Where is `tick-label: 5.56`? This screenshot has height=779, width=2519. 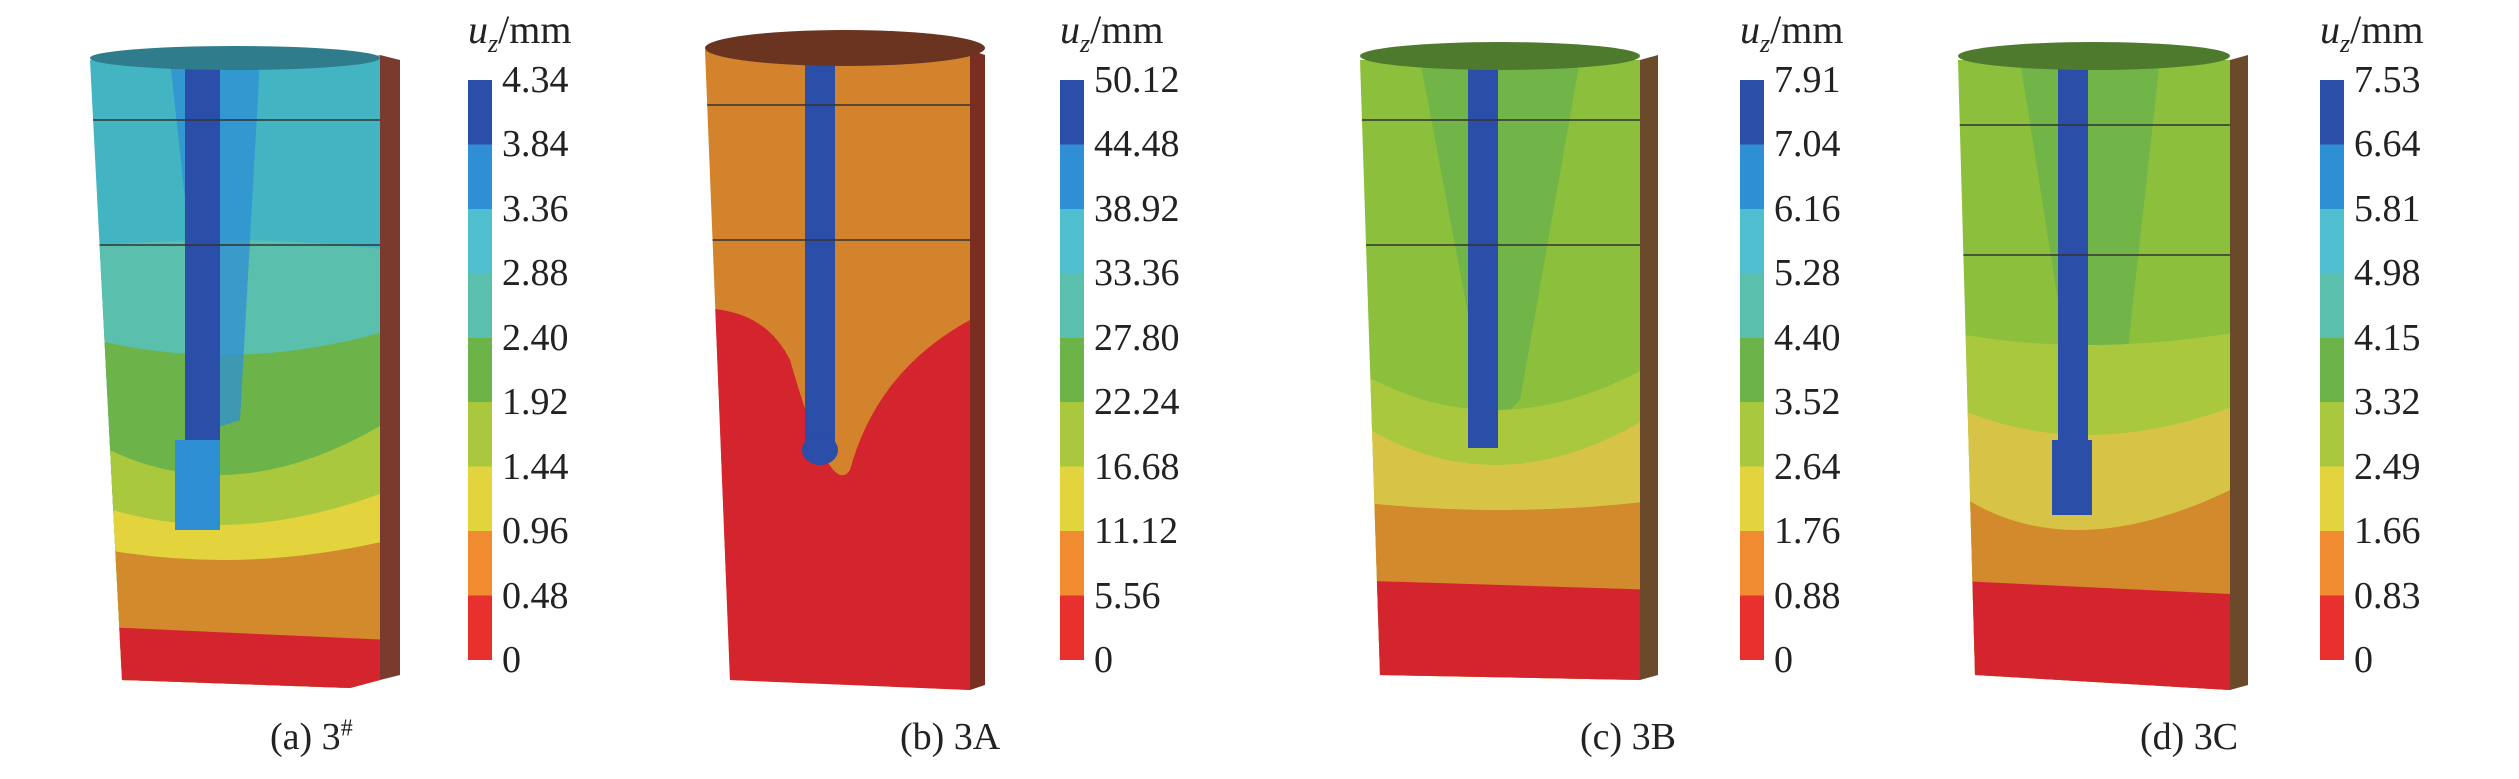
tick-label: 5.56 is located at coordinates (1127, 595).